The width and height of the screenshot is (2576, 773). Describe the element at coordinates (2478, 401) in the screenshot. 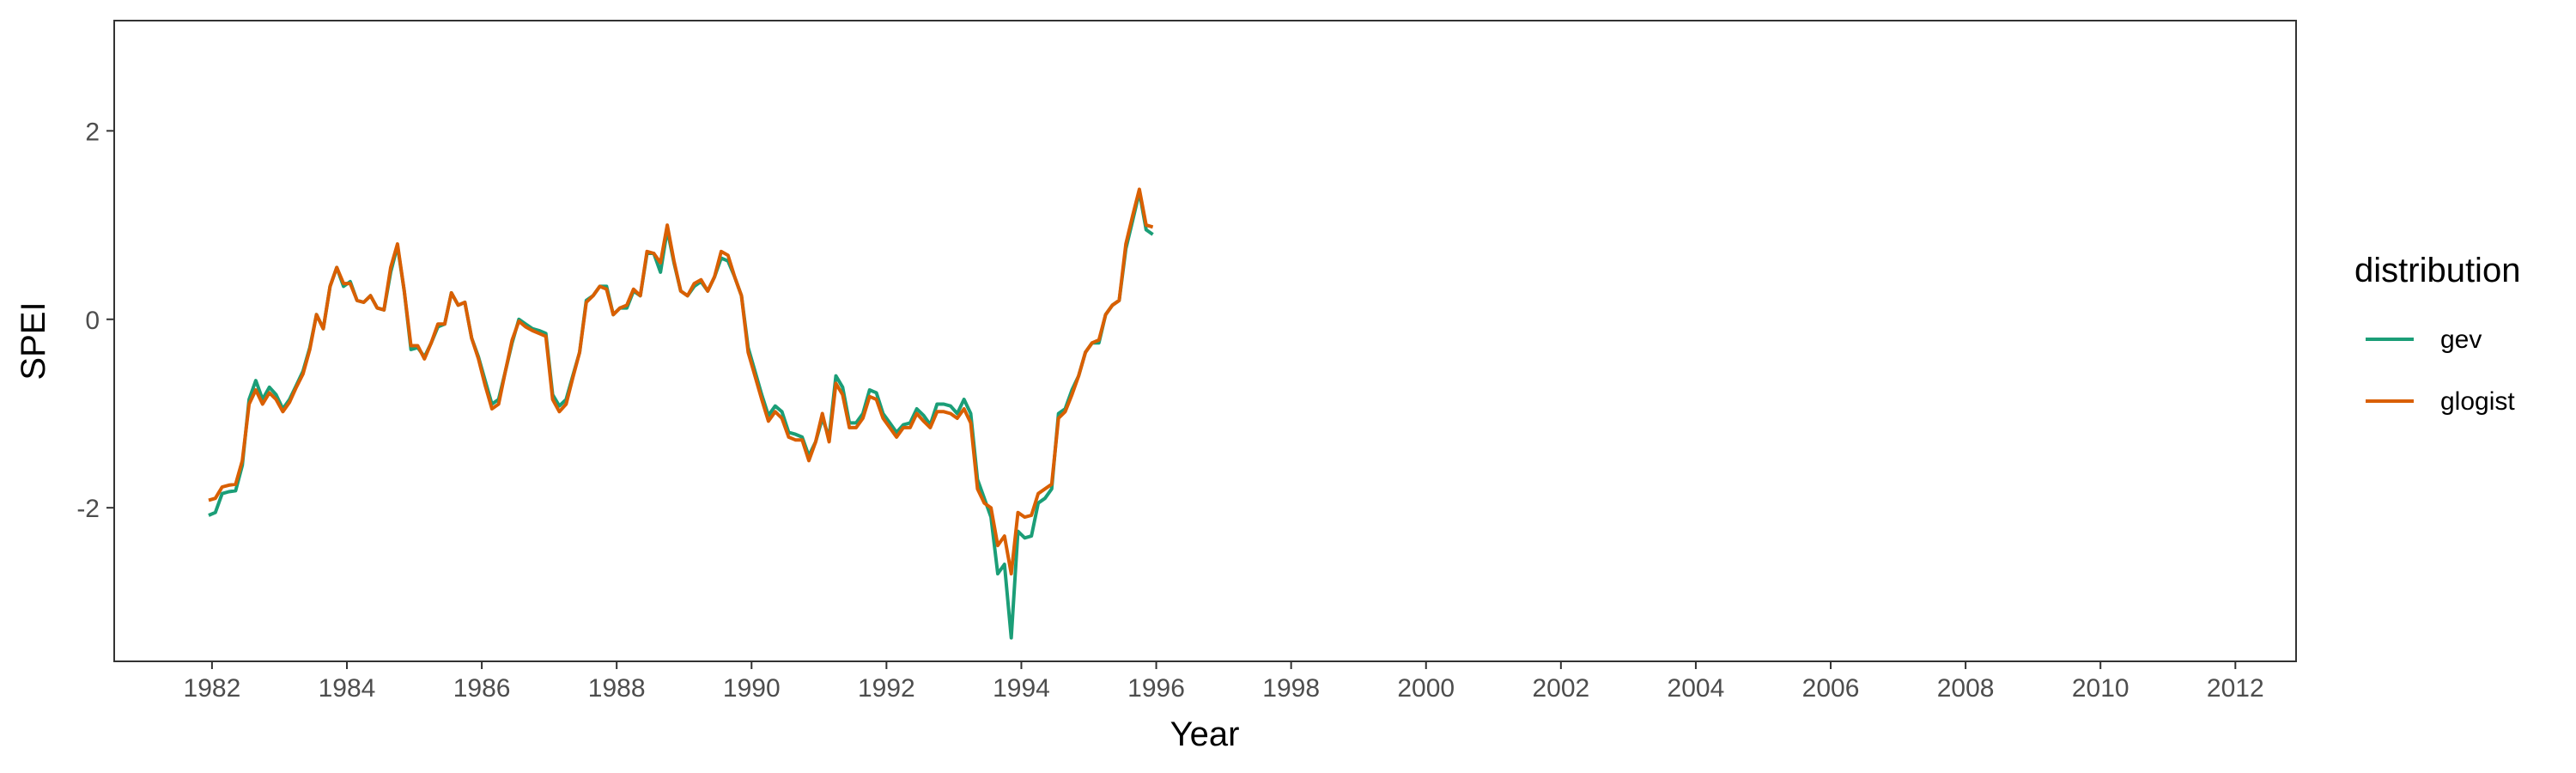

I see `legend-label-glogist: glogist` at that location.